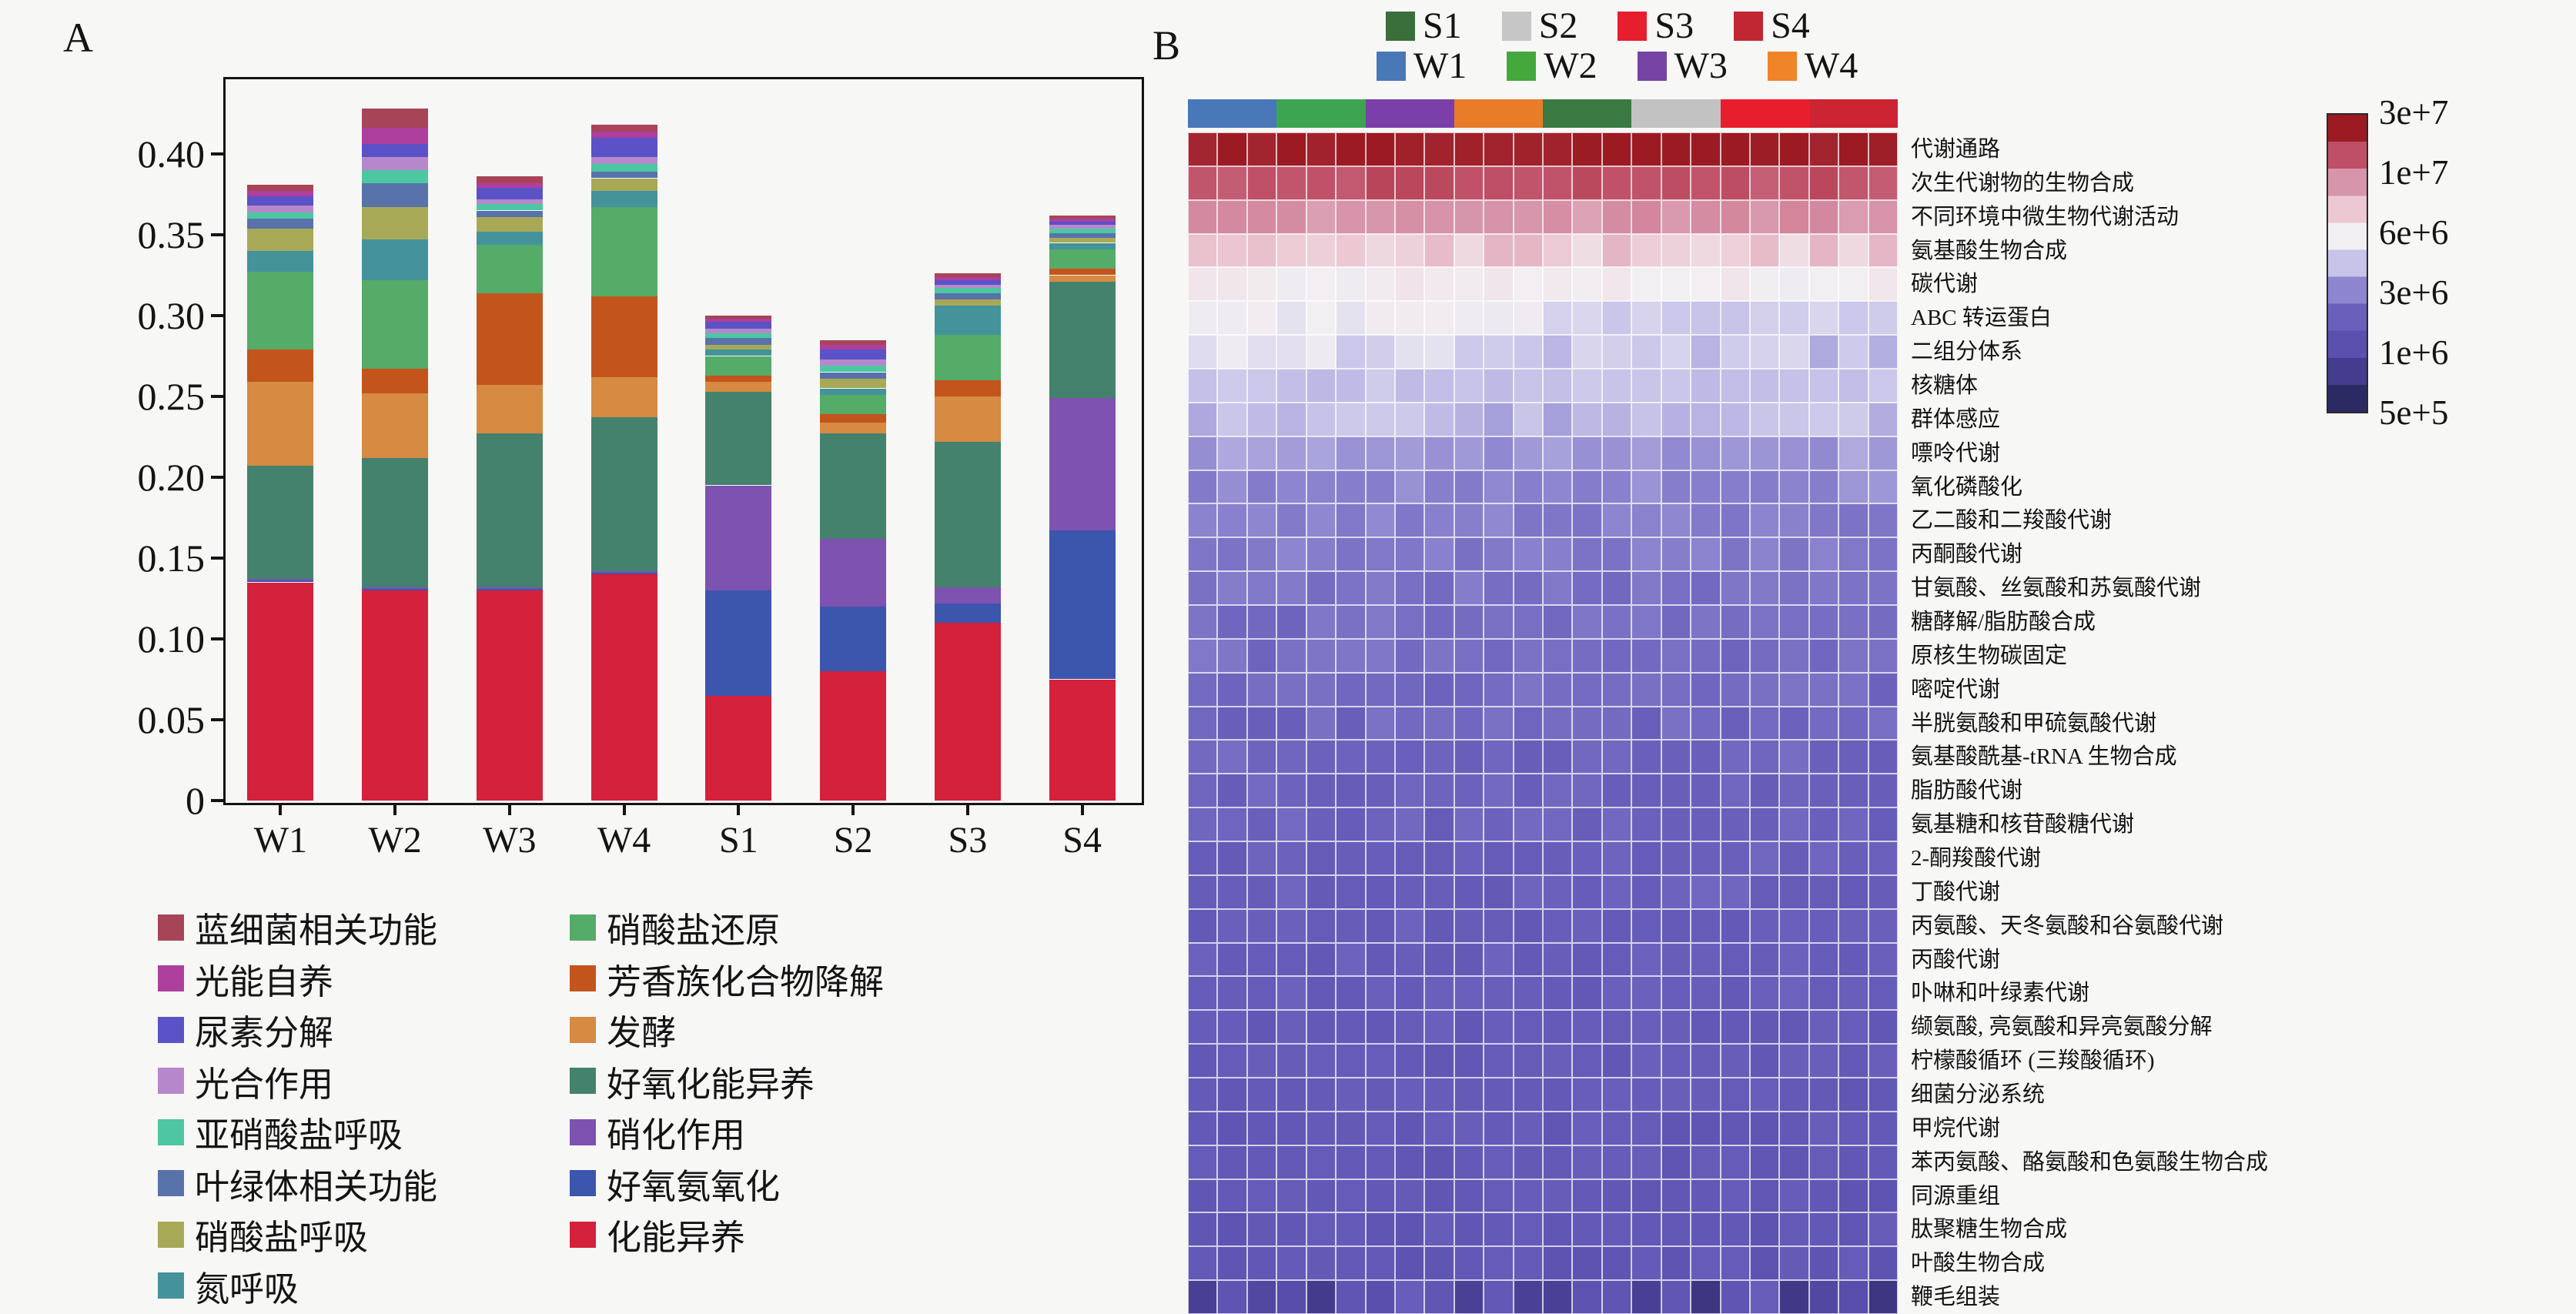  I want to click on bar-segment-光合作用, so click(968, 287).